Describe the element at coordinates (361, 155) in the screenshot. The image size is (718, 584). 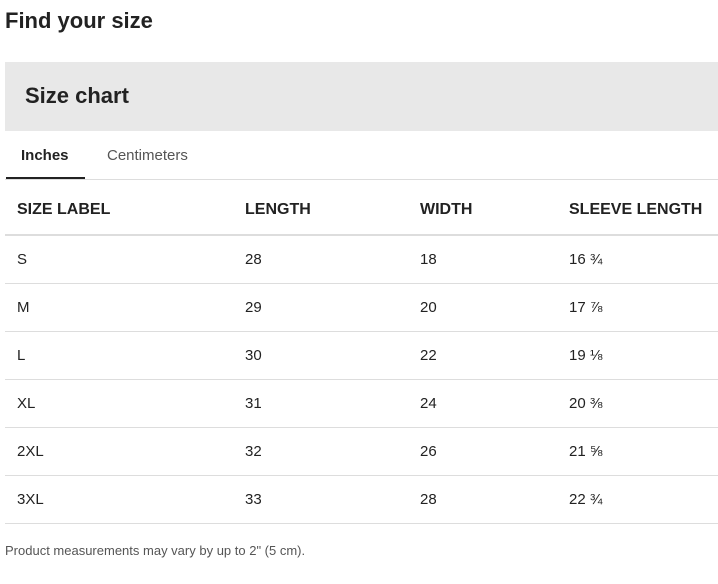
I see `unit-tabs: Inches Centimeters` at that location.